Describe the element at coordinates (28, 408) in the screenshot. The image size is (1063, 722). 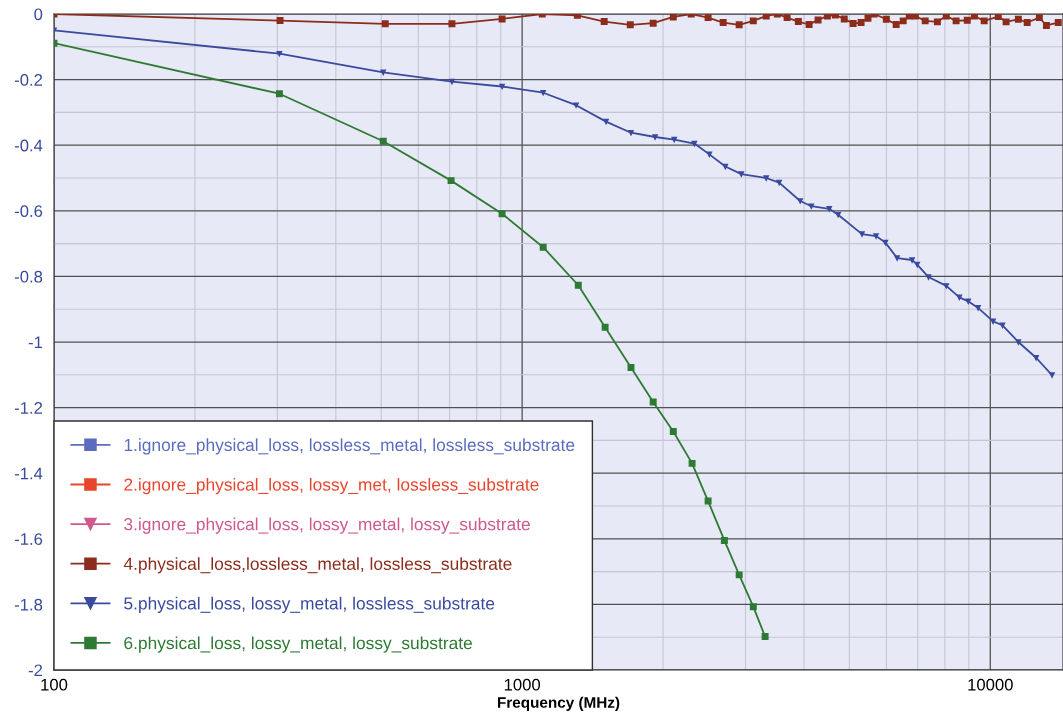
I see `y-tick-label: -1.2` at that location.